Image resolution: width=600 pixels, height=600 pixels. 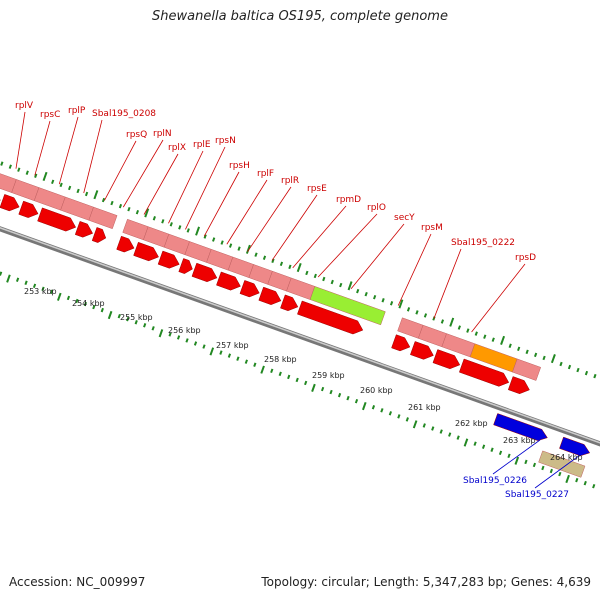 I want to click on gene-label-blue: Sbal195_0226, so click(x=495, y=481).